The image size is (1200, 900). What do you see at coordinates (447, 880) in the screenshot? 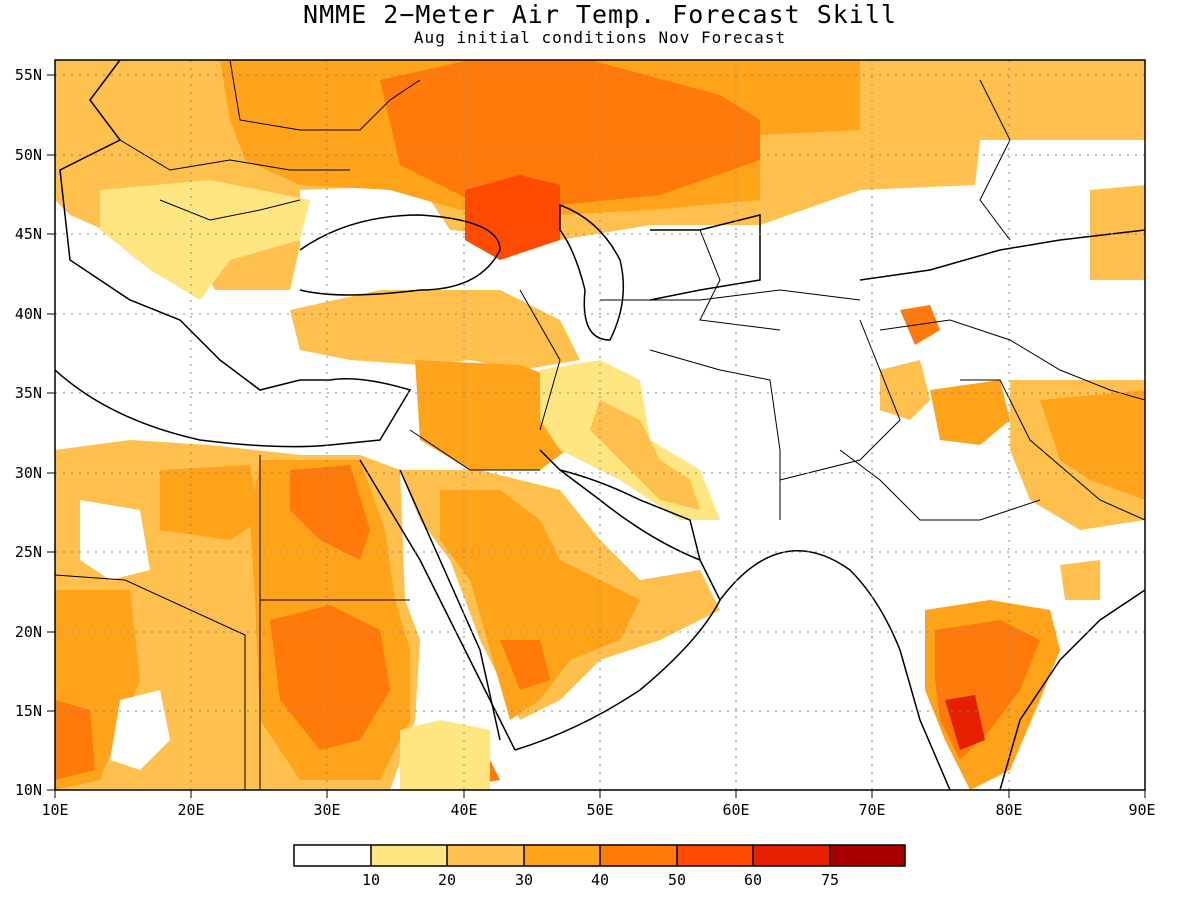
I see `colorbar-label: 20` at bounding box center [447, 880].